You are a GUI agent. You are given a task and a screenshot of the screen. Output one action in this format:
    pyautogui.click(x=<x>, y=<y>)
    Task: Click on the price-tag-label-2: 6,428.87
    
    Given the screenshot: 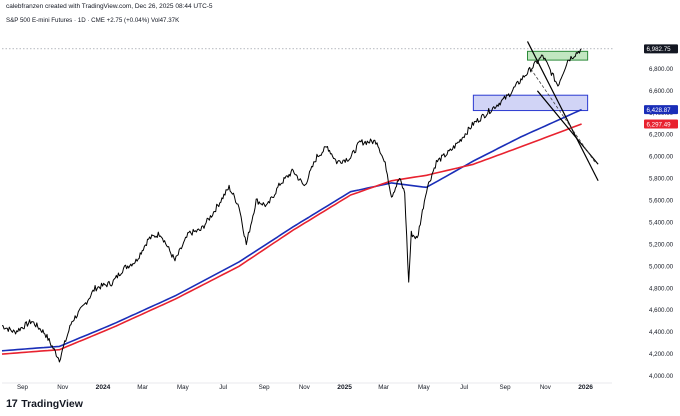 What is the action you would take?
    pyautogui.click(x=659, y=110)
    